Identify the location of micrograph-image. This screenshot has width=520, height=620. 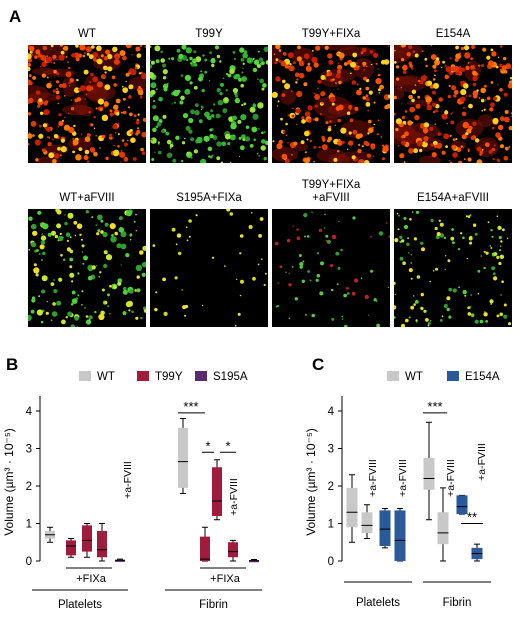
(453, 104).